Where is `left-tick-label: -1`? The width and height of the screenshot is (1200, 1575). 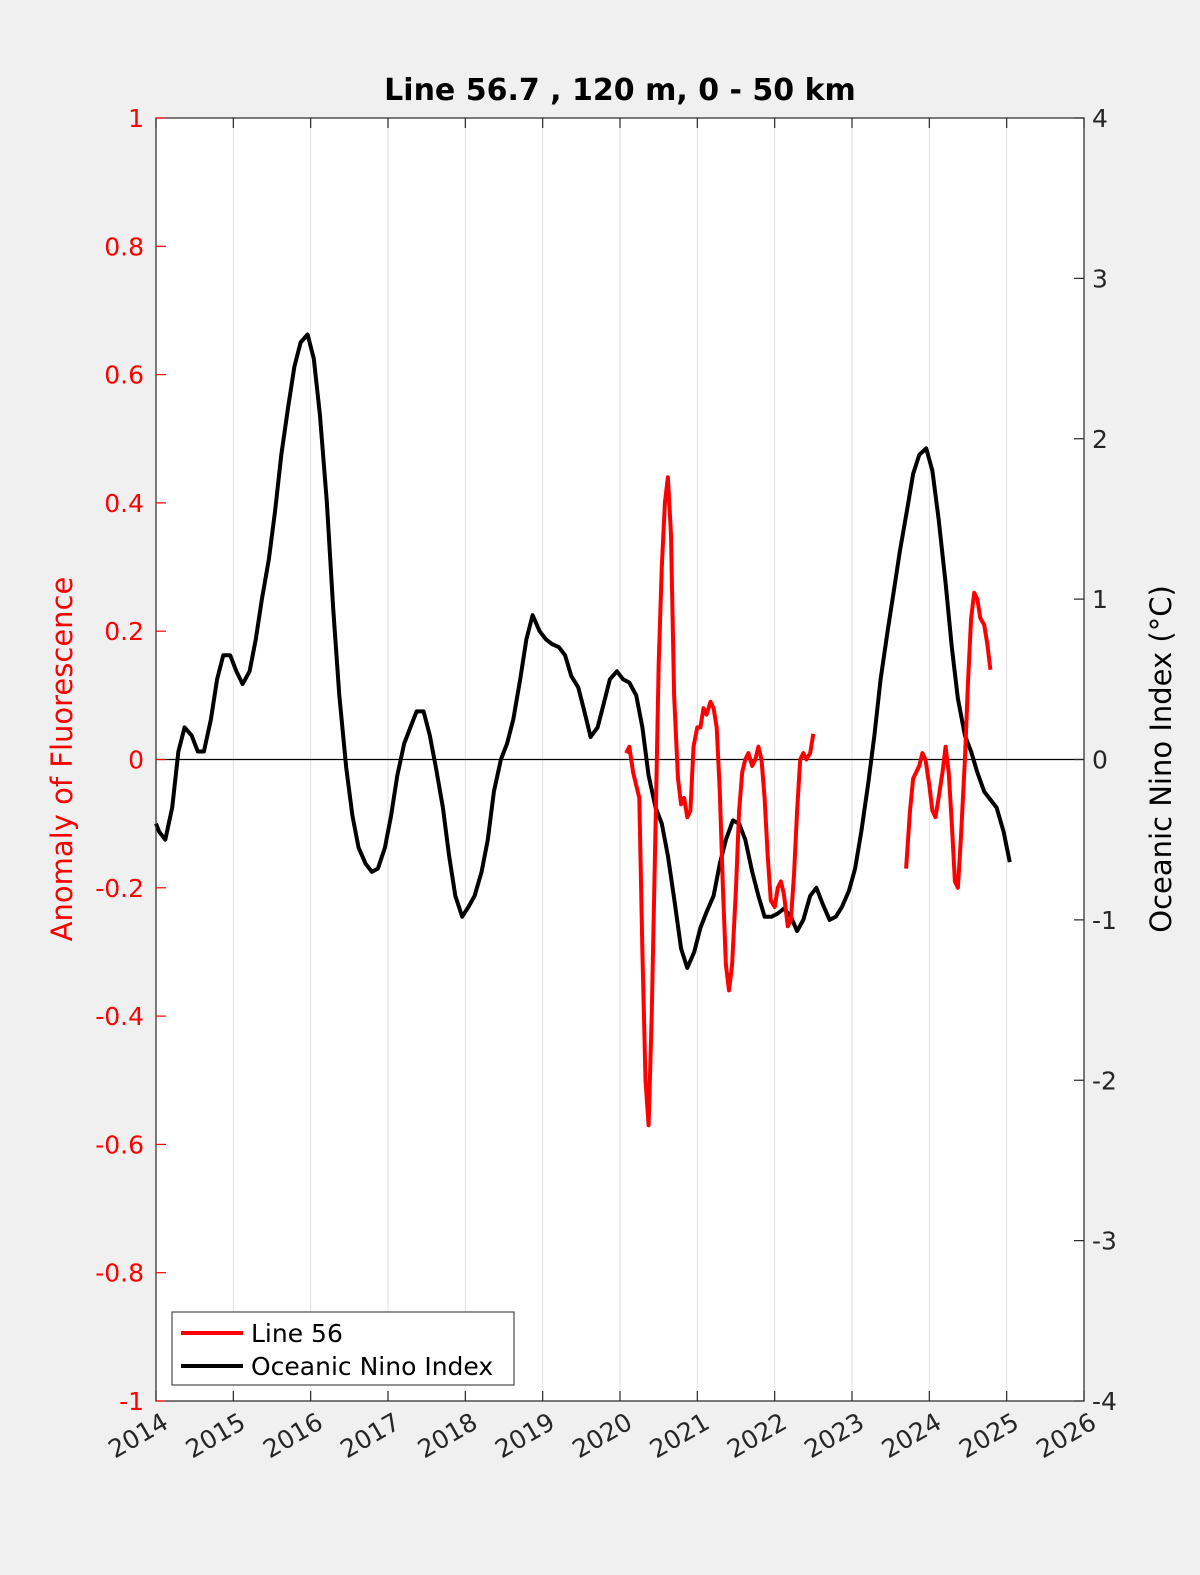
left-tick-label: -1 is located at coordinates (131, 1401).